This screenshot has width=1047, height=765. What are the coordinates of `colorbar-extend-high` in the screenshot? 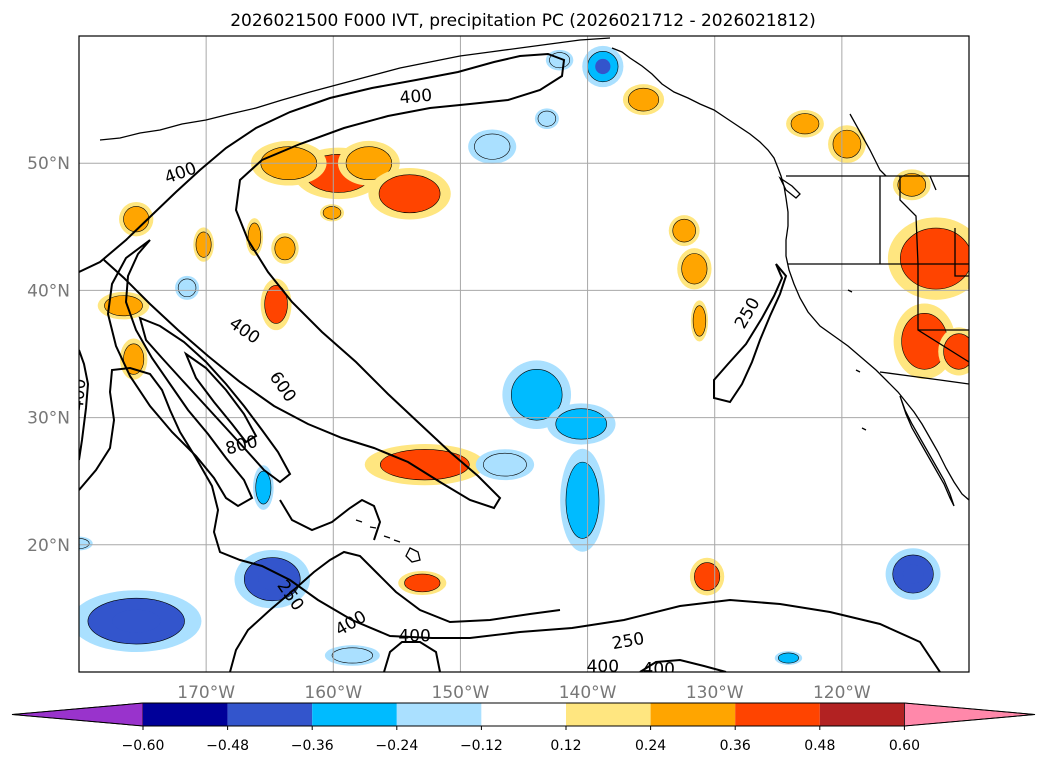 It's located at (970, 714).